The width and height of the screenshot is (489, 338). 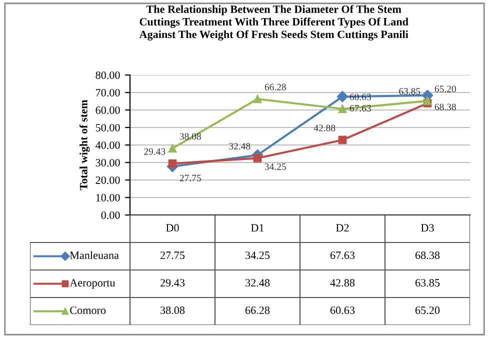 What do you see at coordinates (275, 166) in the screenshot?
I see `text: 34.25` at bounding box center [275, 166].